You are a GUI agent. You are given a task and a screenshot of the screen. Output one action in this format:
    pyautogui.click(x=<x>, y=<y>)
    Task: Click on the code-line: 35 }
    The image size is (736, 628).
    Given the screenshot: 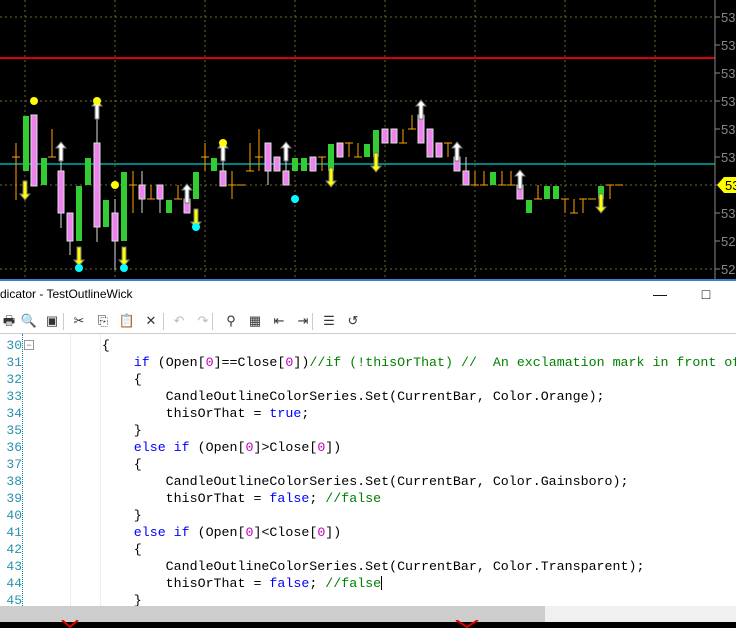 What is the action you would take?
    pyautogui.click(x=368, y=430)
    